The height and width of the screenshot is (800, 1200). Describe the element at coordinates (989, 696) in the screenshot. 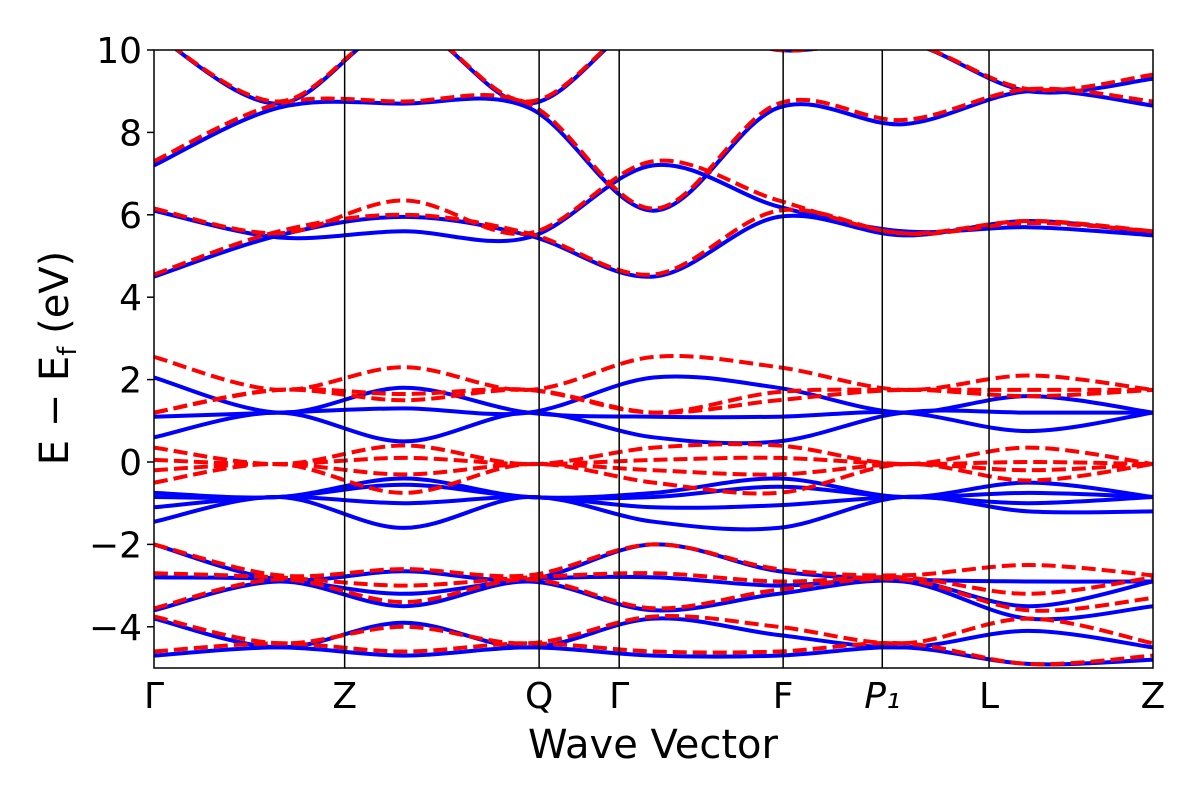

I see `x-tick-label: L` at that location.